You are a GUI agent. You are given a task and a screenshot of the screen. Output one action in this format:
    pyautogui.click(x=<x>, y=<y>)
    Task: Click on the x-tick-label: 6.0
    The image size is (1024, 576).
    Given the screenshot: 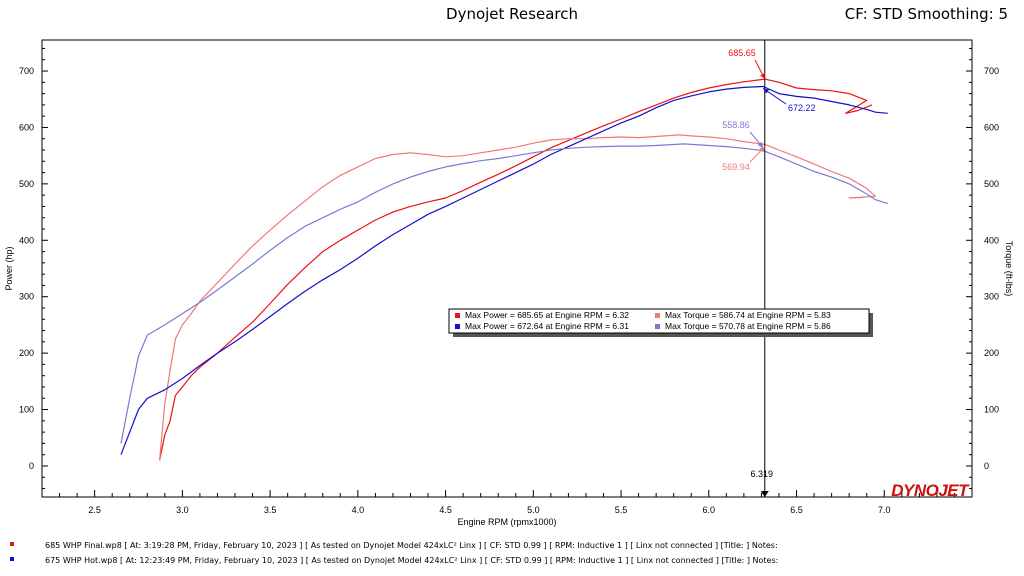 What is the action you would take?
    pyautogui.click(x=709, y=510)
    